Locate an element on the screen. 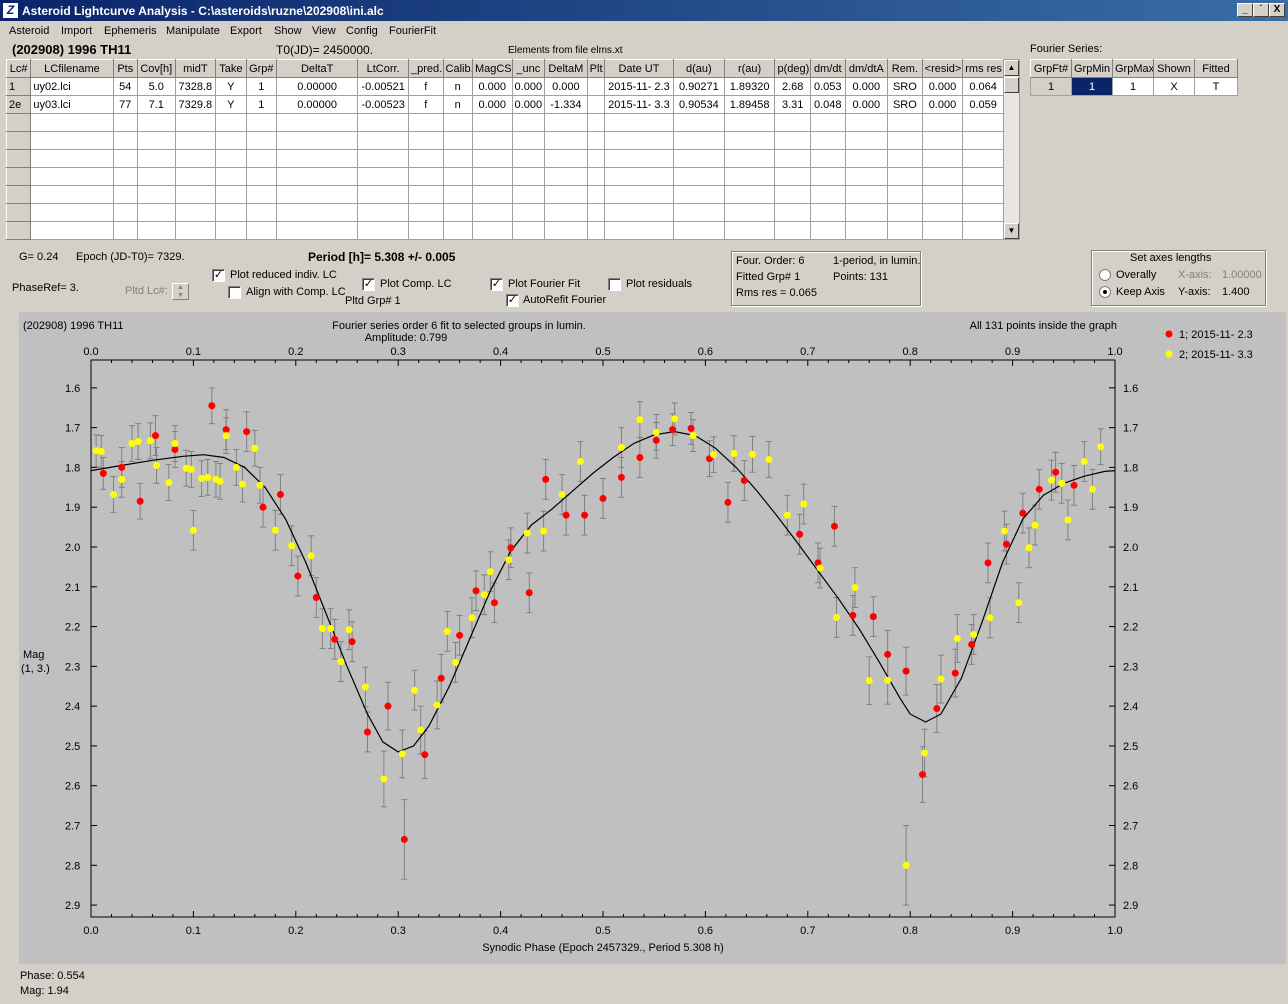 Image resolution: width=1288 pixels, height=1004 pixels. keep-axis-radio is located at coordinates (1105, 292).